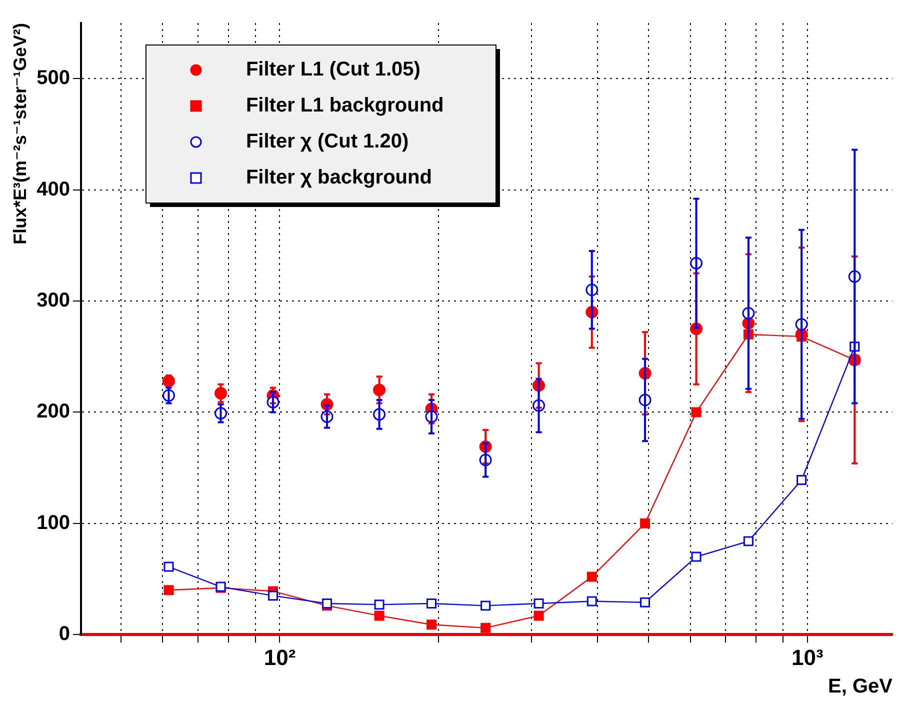 The width and height of the screenshot is (908, 707). I want to click on x-tick-label: 10³, so click(807, 657).